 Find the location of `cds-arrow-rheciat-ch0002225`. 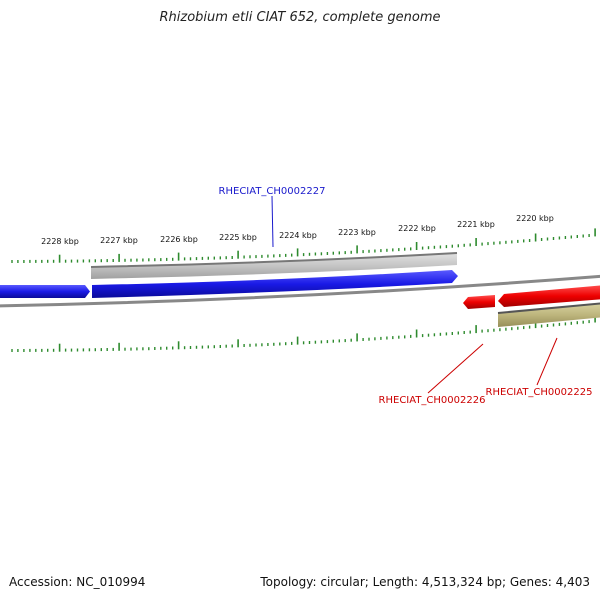

cds-arrow-rheciat-ch0002225 is located at coordinates (549, 296).